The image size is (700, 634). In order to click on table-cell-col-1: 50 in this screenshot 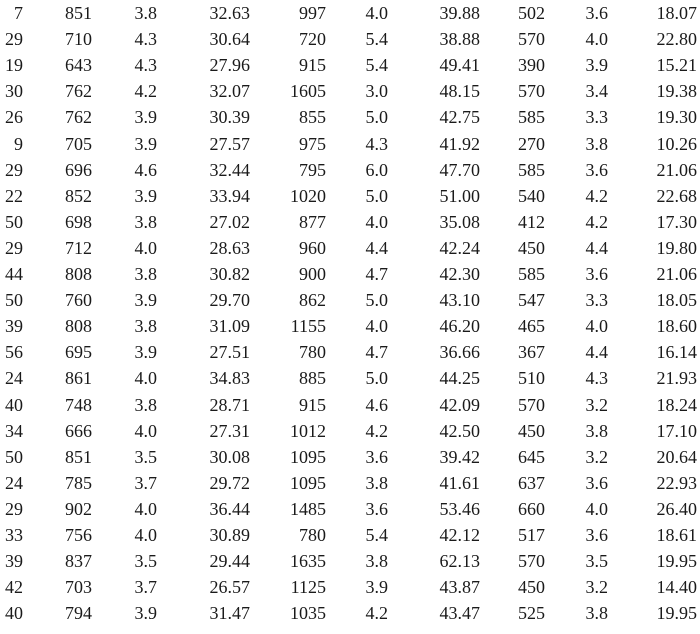, I will do `click(14, 221)`.